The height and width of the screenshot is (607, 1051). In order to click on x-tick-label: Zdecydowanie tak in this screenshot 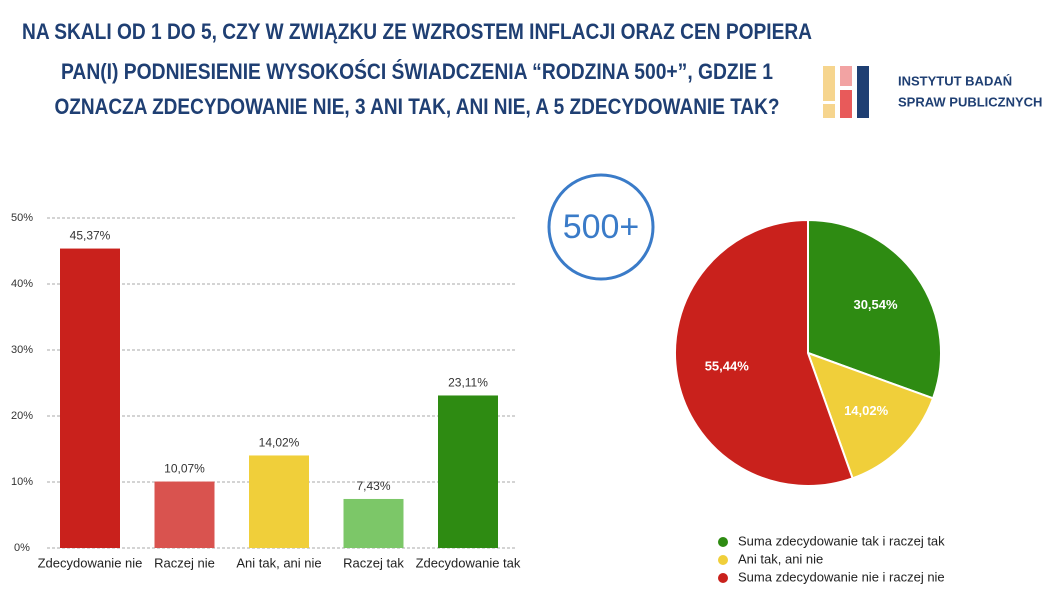, I will do `click(468, 562)`.